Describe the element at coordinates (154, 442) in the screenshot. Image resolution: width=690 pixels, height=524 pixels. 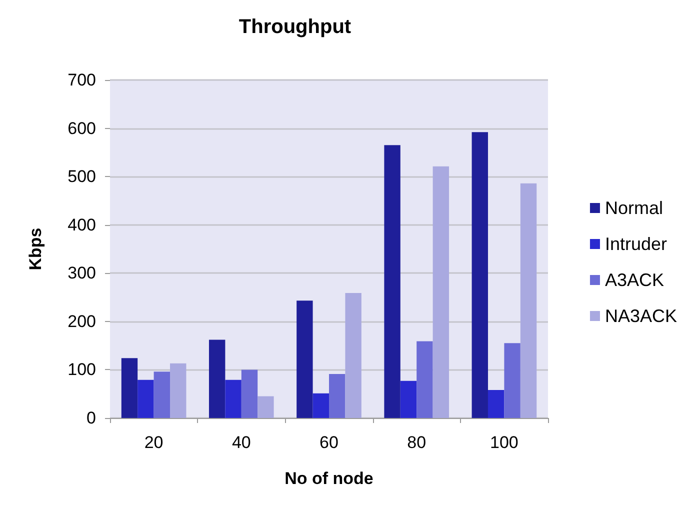
I see `x-tick-label: 20` at that location.